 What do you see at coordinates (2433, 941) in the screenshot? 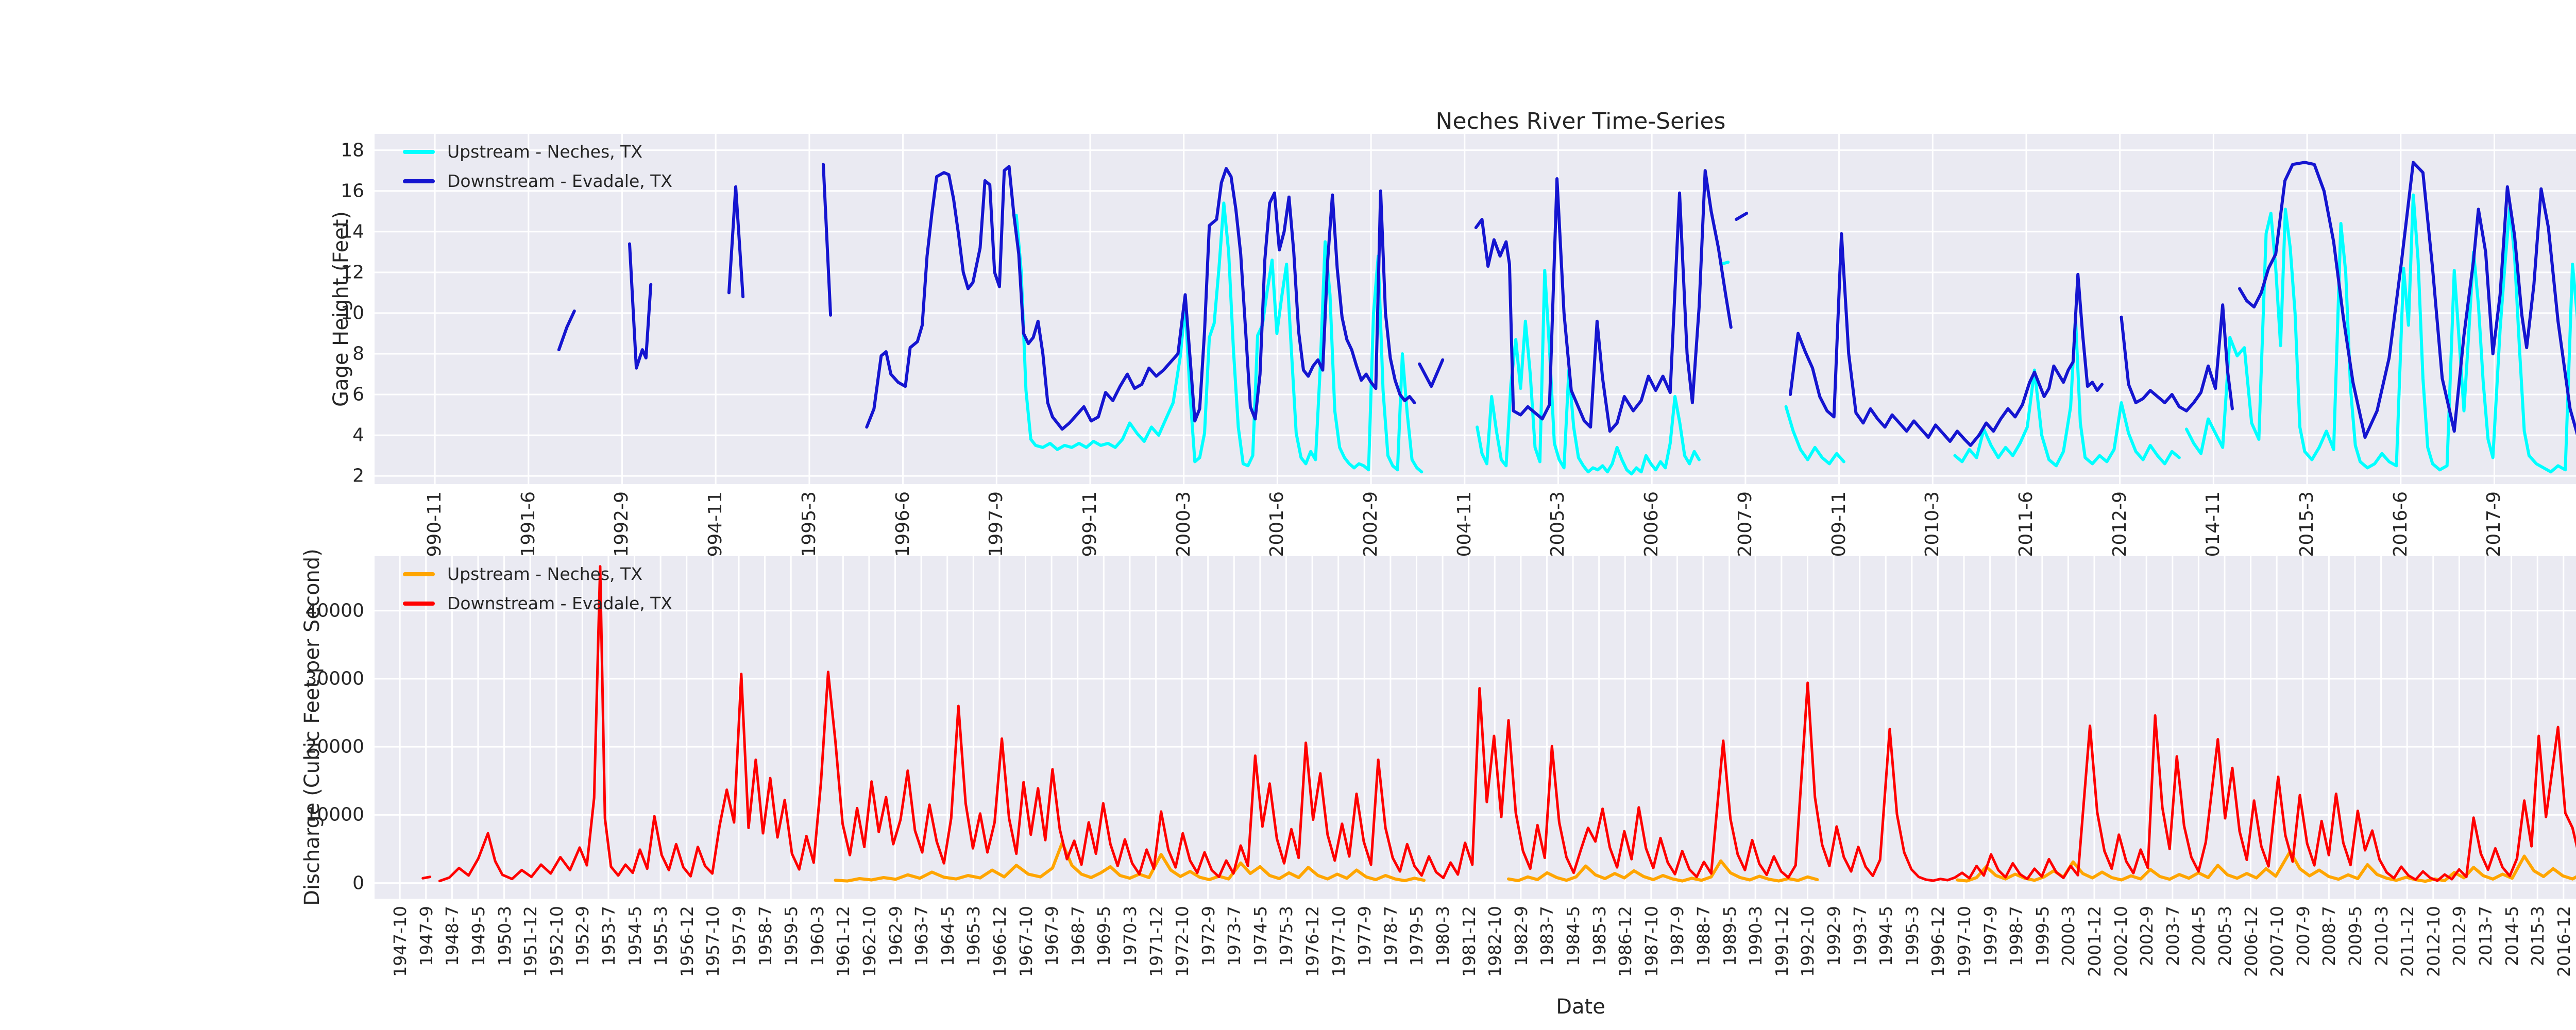
I see `x-tick-label: 2012-10` at bounding box center [2433, 941].